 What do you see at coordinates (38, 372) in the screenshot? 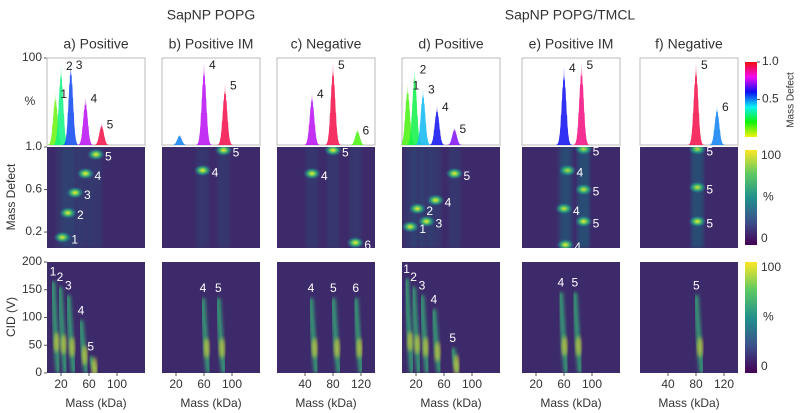
I see `y-tick-label: 0` at bounding box center [38, 372].